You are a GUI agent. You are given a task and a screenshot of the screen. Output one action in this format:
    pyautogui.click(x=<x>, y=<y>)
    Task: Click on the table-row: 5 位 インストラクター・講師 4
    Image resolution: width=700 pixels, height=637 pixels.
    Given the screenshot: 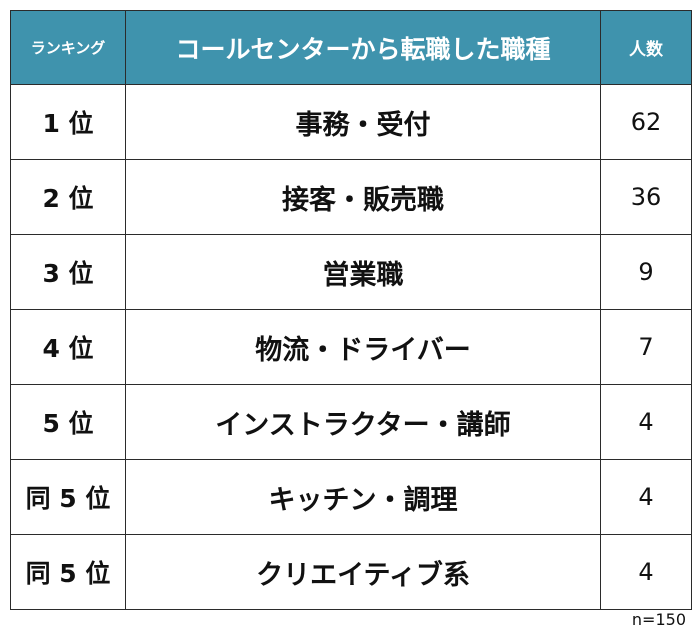 What is the action you would take?
    pyautogui.click(x=351, y=422)
    